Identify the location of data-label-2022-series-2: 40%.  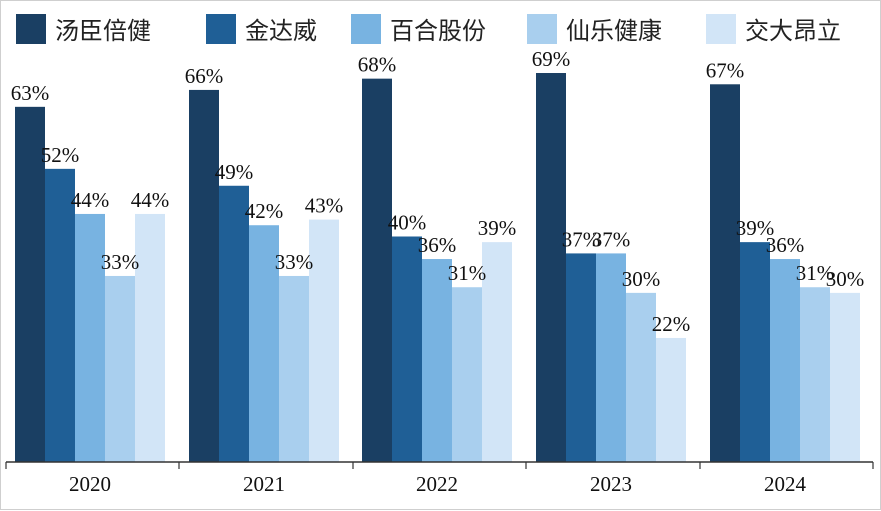
(407, 222).